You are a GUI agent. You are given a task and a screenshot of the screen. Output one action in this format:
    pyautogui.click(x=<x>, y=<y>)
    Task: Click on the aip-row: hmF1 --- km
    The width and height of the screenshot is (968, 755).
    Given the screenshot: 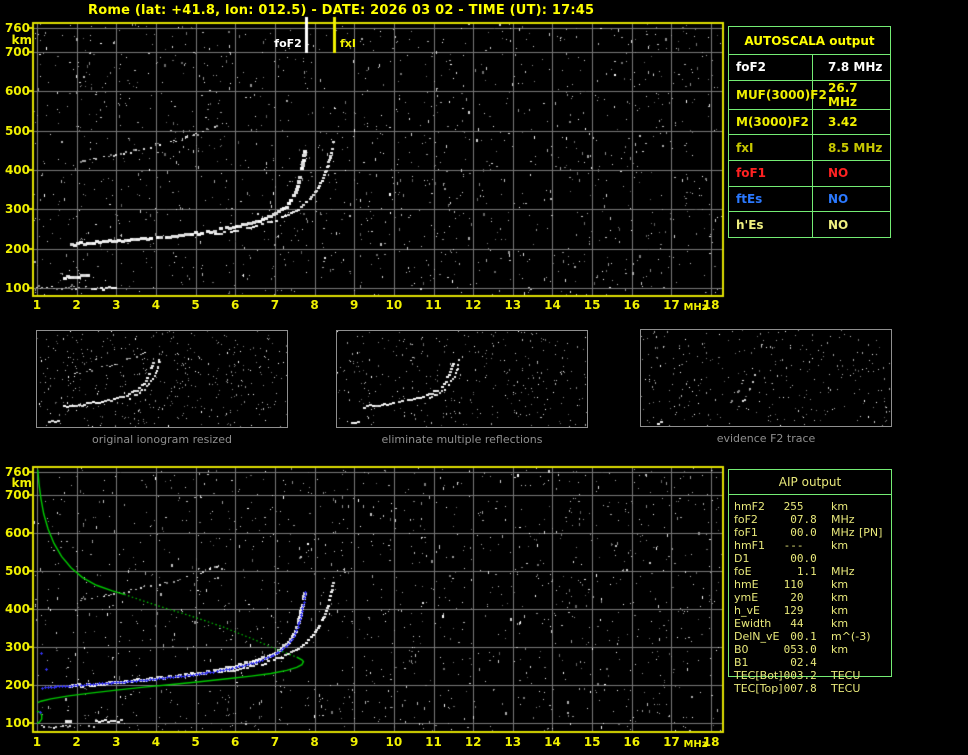 What is the action you would take?
    pyautogui.click(x=811, y=545)
    